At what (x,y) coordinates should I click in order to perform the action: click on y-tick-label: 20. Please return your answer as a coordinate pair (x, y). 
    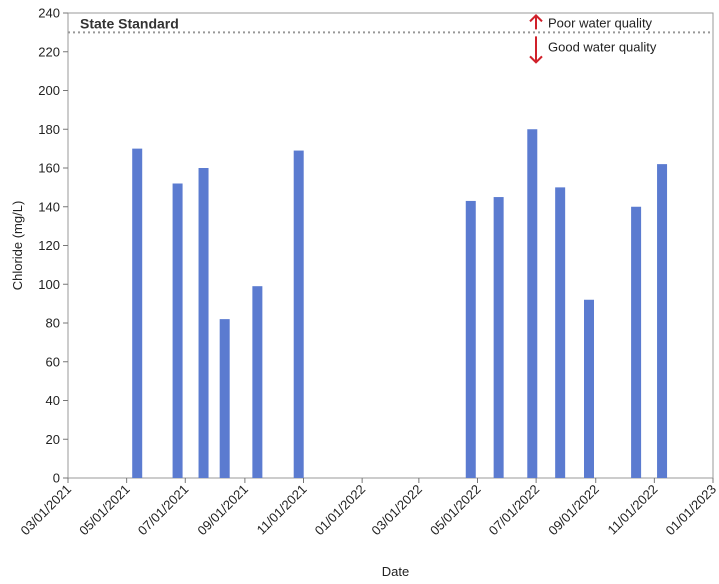
    Looking at the image, I should click on (53, 439).